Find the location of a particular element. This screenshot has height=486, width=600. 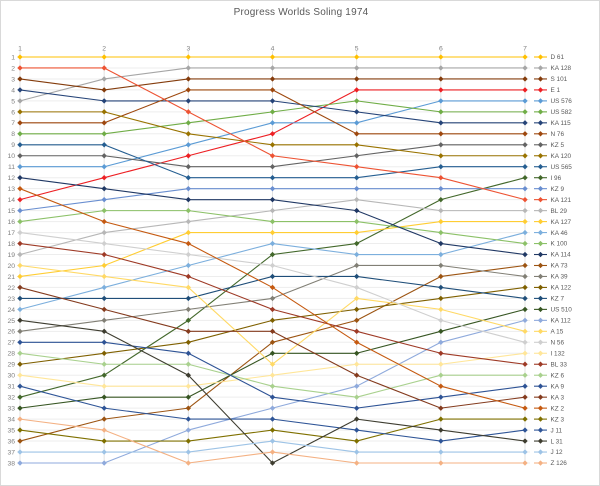

race-tick-label: 7 is located at coordinates (525, 49).